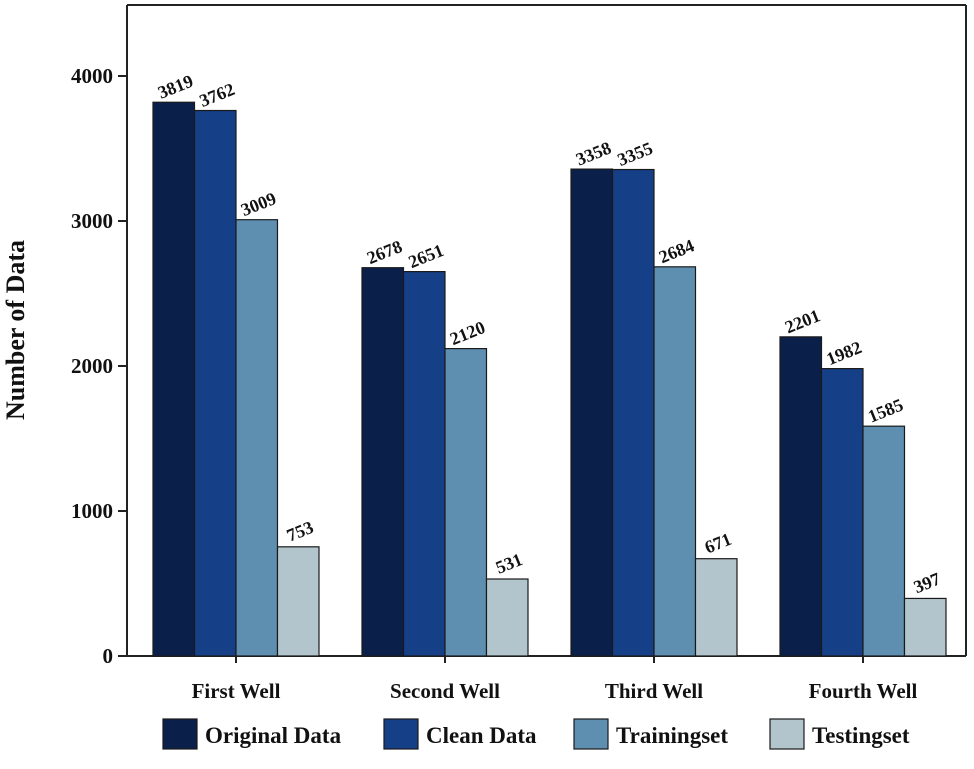 This screenshot has width=974, height=769. I want to click on data-label: 3819, so click(175, 87).